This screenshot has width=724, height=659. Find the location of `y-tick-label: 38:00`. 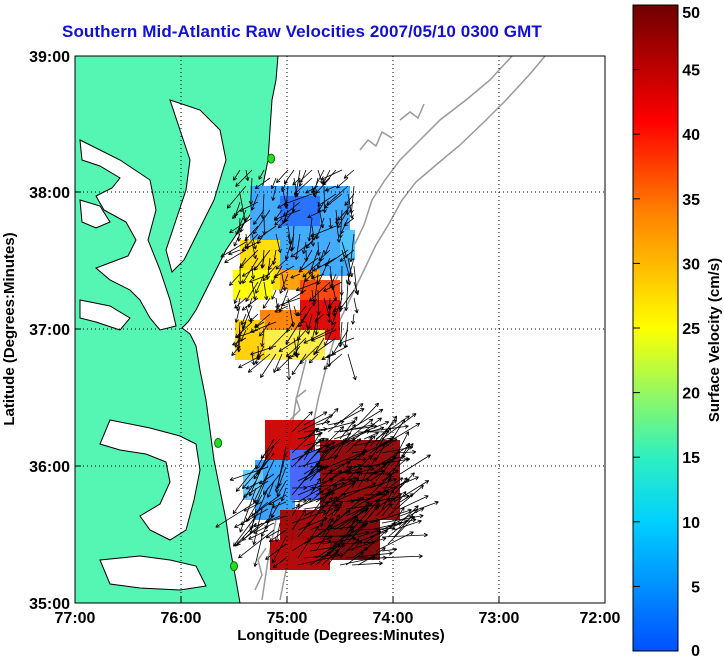

y-tick-label: 38:00 is located at coordinates (49, 193).